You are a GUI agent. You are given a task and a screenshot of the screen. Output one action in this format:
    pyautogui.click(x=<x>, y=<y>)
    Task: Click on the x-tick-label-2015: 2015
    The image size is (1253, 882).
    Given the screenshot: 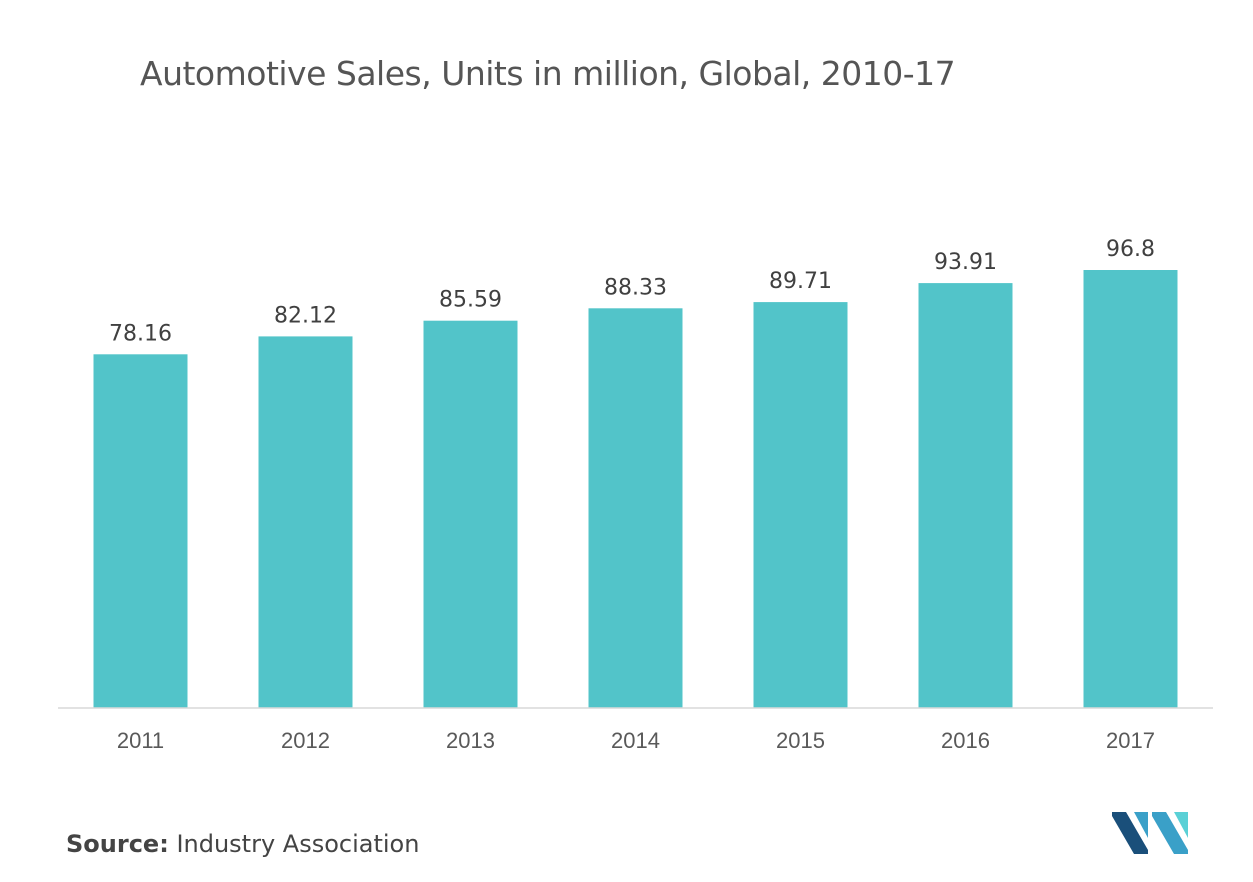 What is the action you would take?
    pyautogui.click(x=800, y=740)
    